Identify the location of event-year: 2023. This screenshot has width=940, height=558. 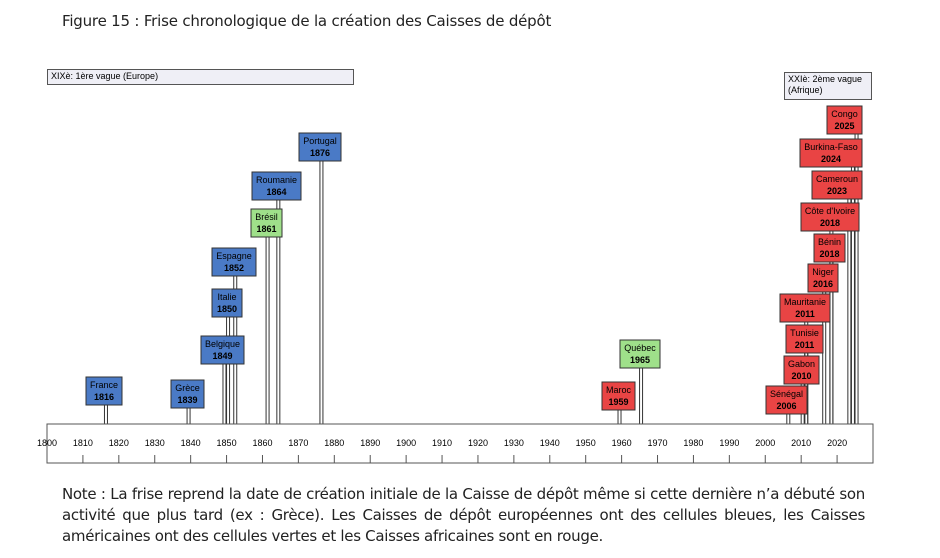
(837, 191).